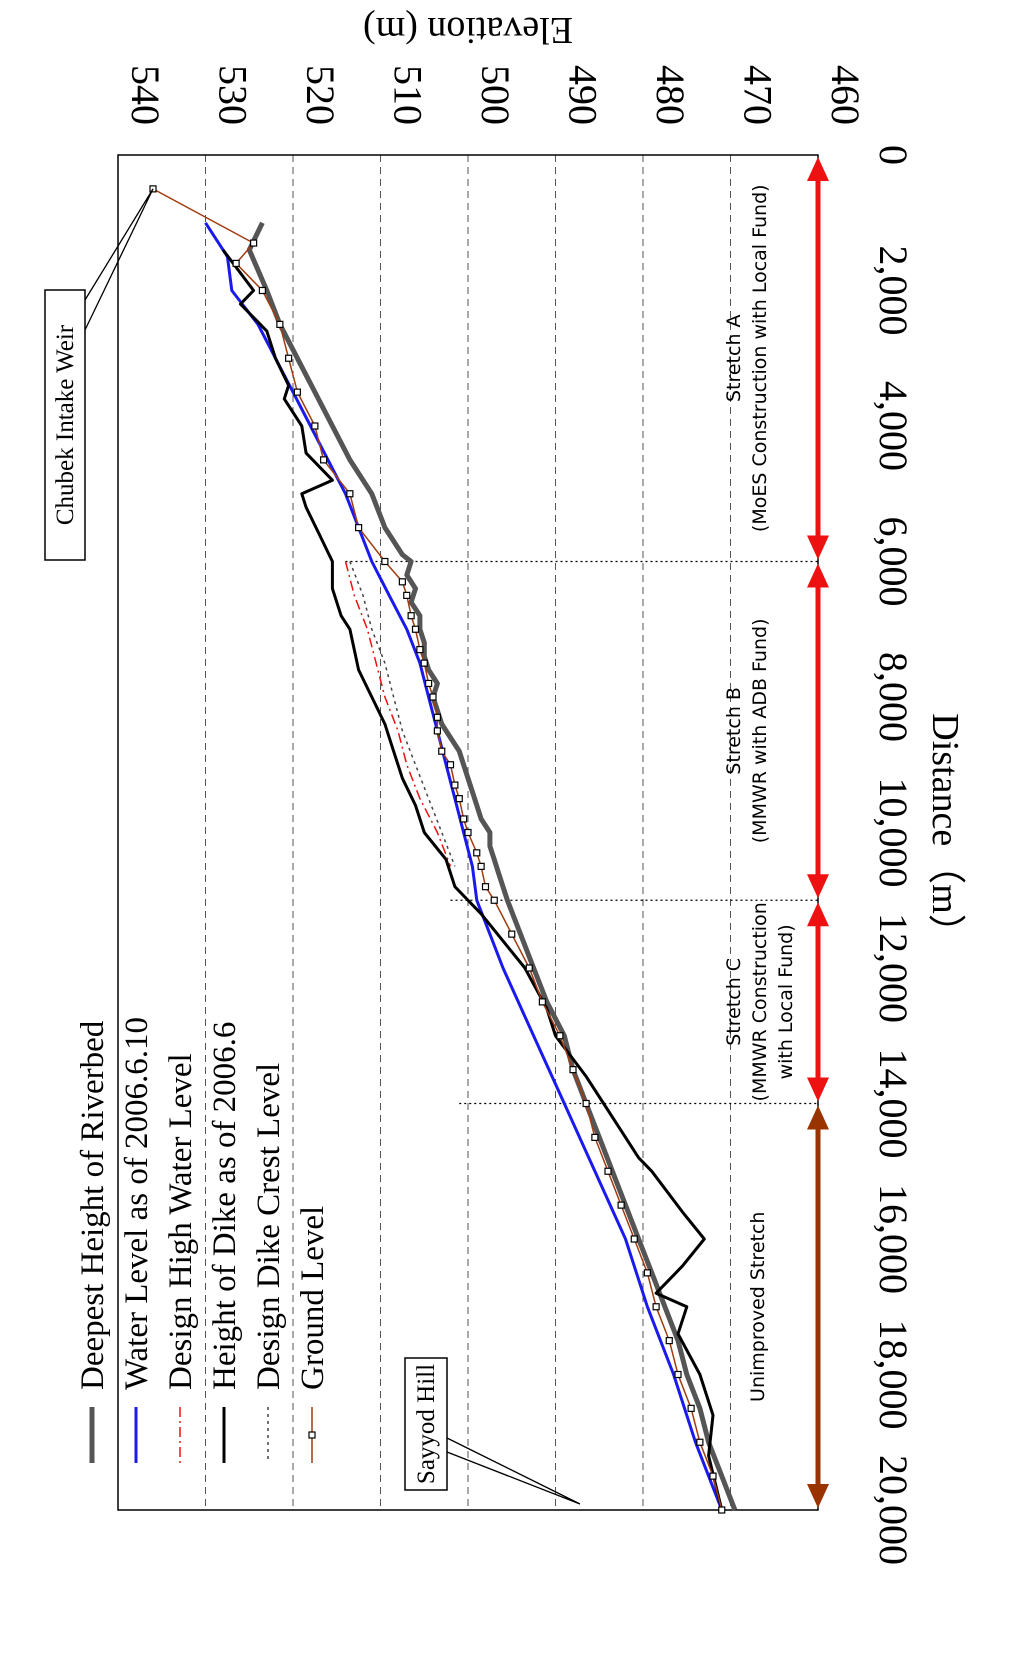  I want to click on stretch-label: (MoES Construction with Local Fund), so click(760, 358).